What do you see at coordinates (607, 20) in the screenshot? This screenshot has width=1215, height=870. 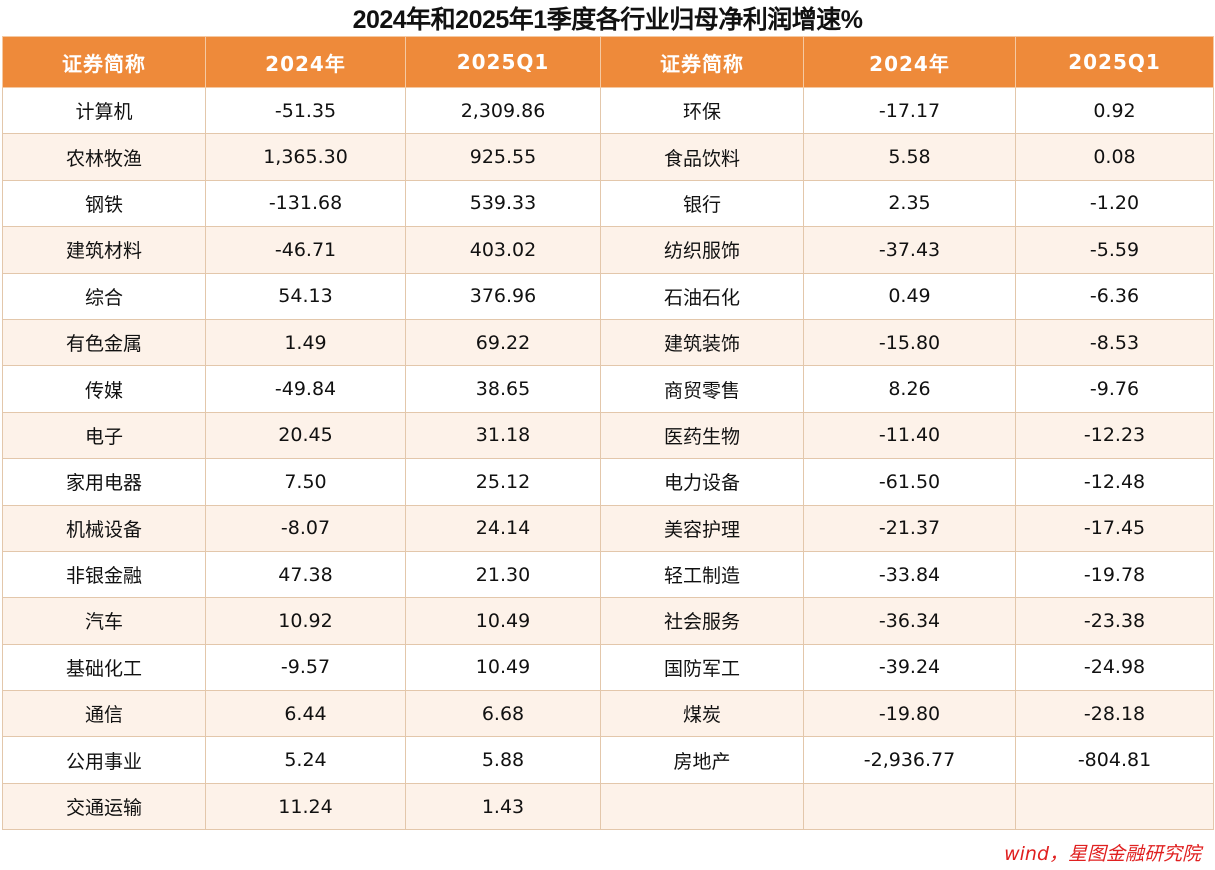 I see `page-title: 2024年和2025年1季度各行业归母净利润增速%` at bounding box center [607, 20].